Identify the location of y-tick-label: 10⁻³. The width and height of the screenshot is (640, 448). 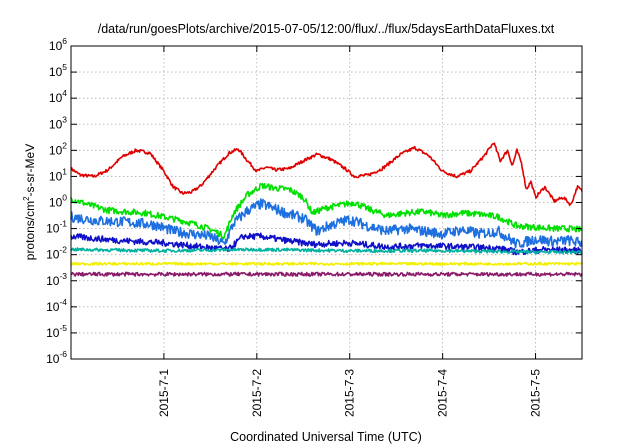
(56, 279).